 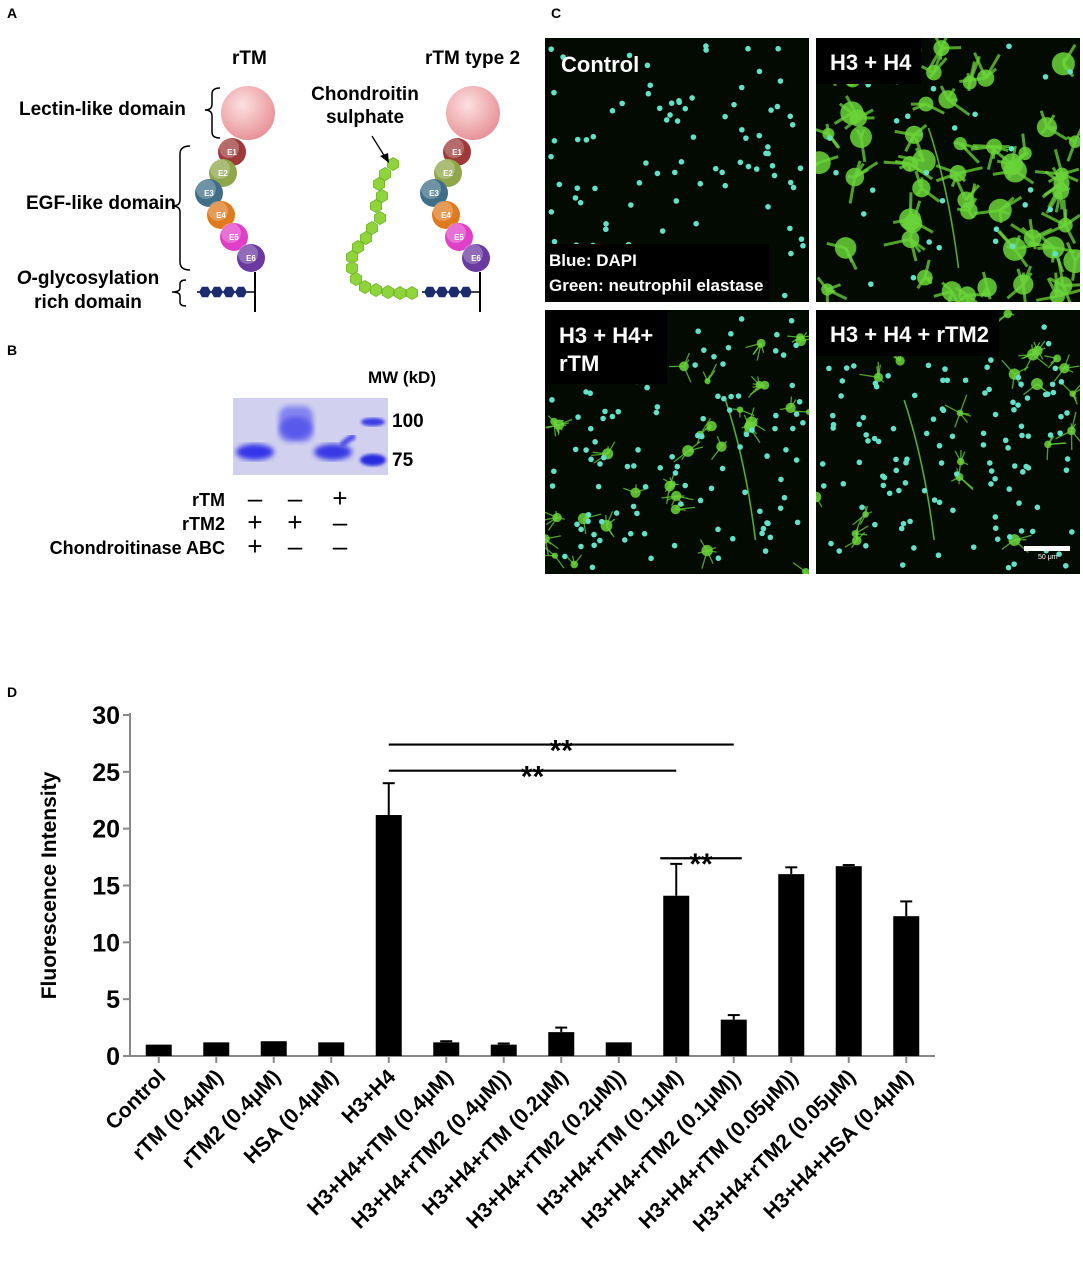 What do you see at coordinates (203, 524) in the screenshot?
I see `gel-row-label-rtm2: rTM2` at bounding box center [203, 524].